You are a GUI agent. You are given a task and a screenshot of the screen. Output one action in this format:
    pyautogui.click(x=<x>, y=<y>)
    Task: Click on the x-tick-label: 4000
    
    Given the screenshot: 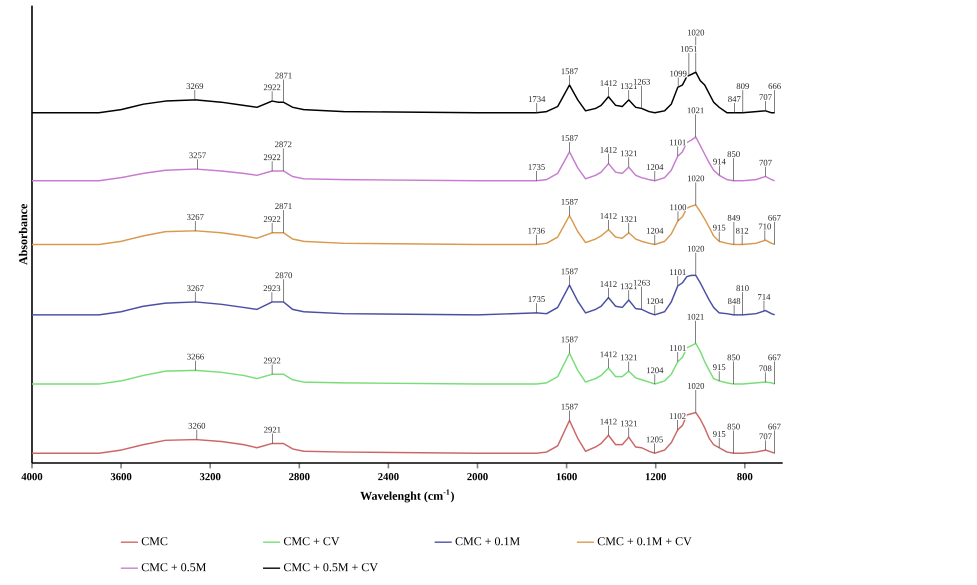 What is the action you would take?
    pyautogui.click(x=31, y=476)
    